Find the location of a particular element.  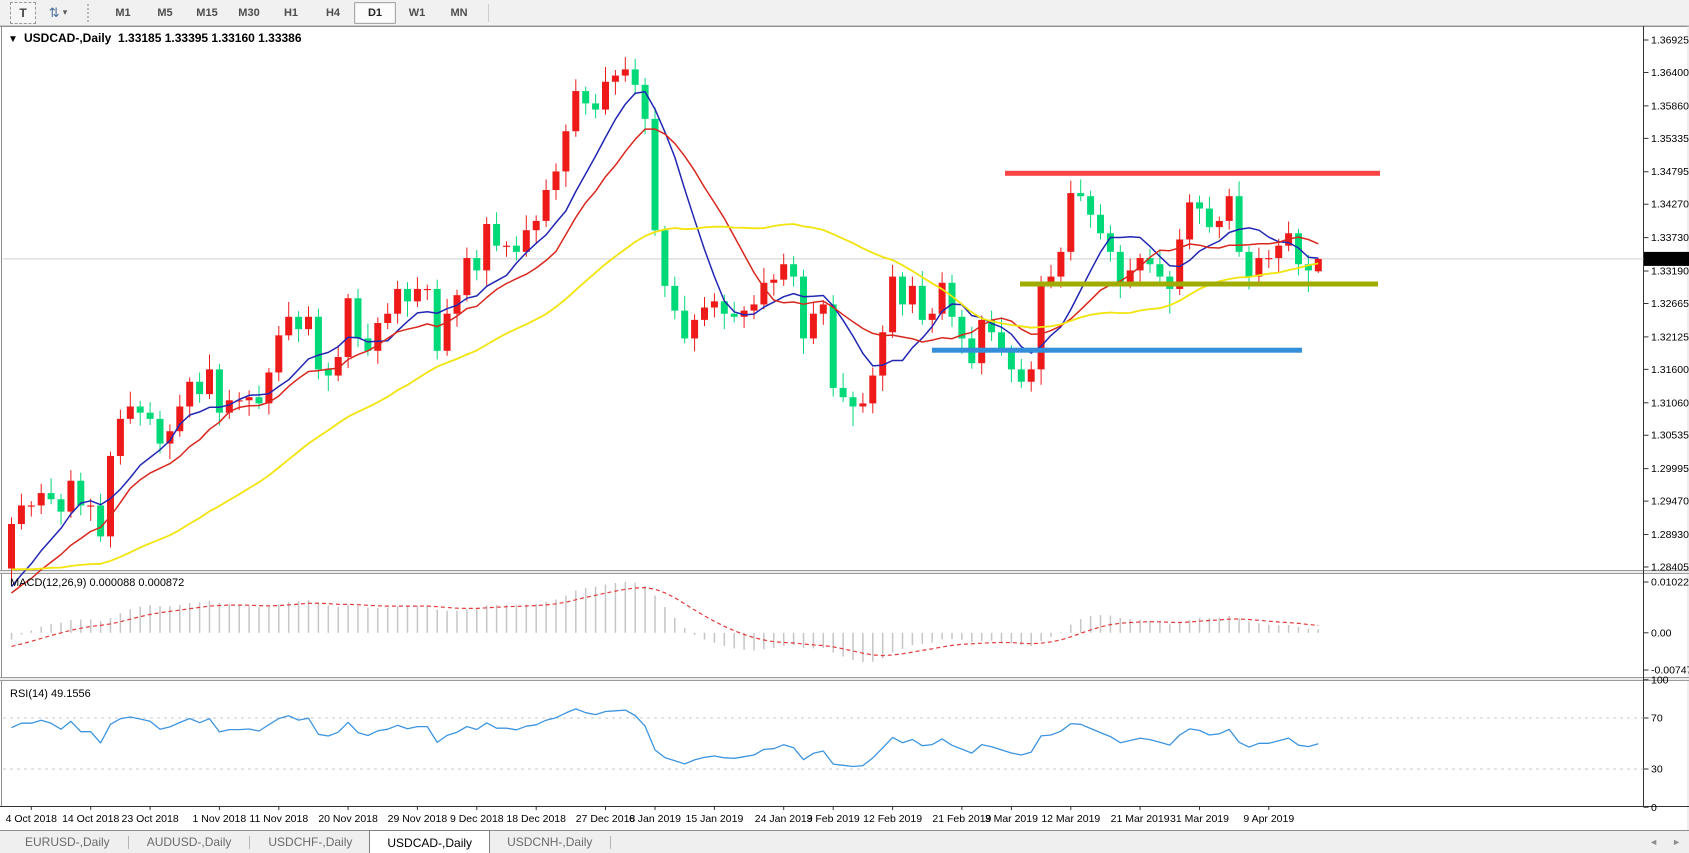

tab-scroll-right-icon: ► is located at coordinates (1676, 841).